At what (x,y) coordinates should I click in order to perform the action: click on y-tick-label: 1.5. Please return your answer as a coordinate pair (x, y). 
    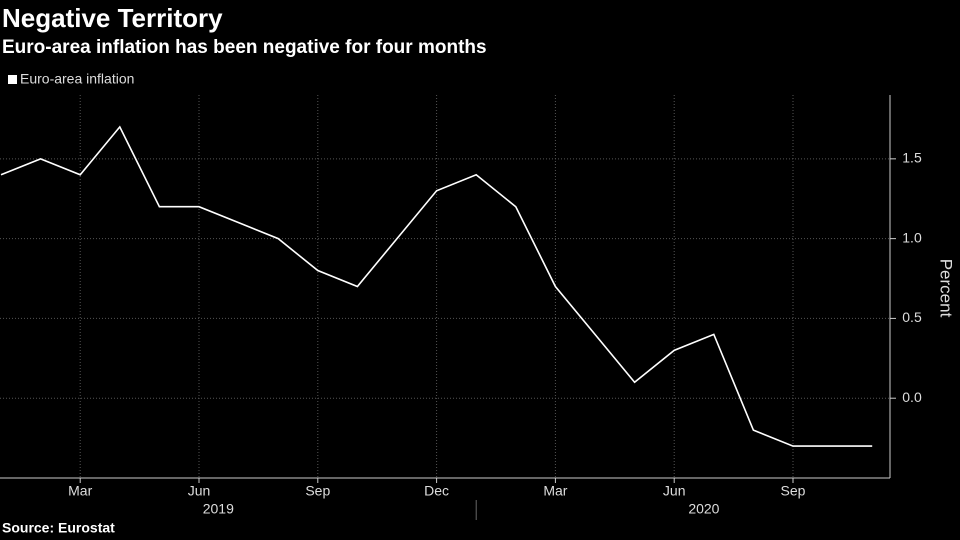
    Looking at the image, I should click on (912, 158).